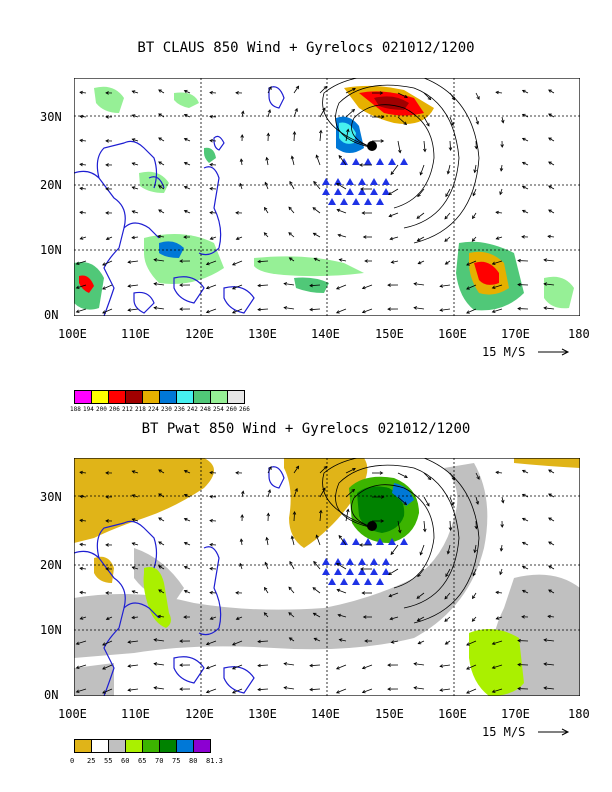  What do you see at coordinates (306, 429) in the screenshot?
I see `bottom-title: BT Pwat 850 Wind + Gyrelocs 021012/1200` at bounding box center [306, 429].